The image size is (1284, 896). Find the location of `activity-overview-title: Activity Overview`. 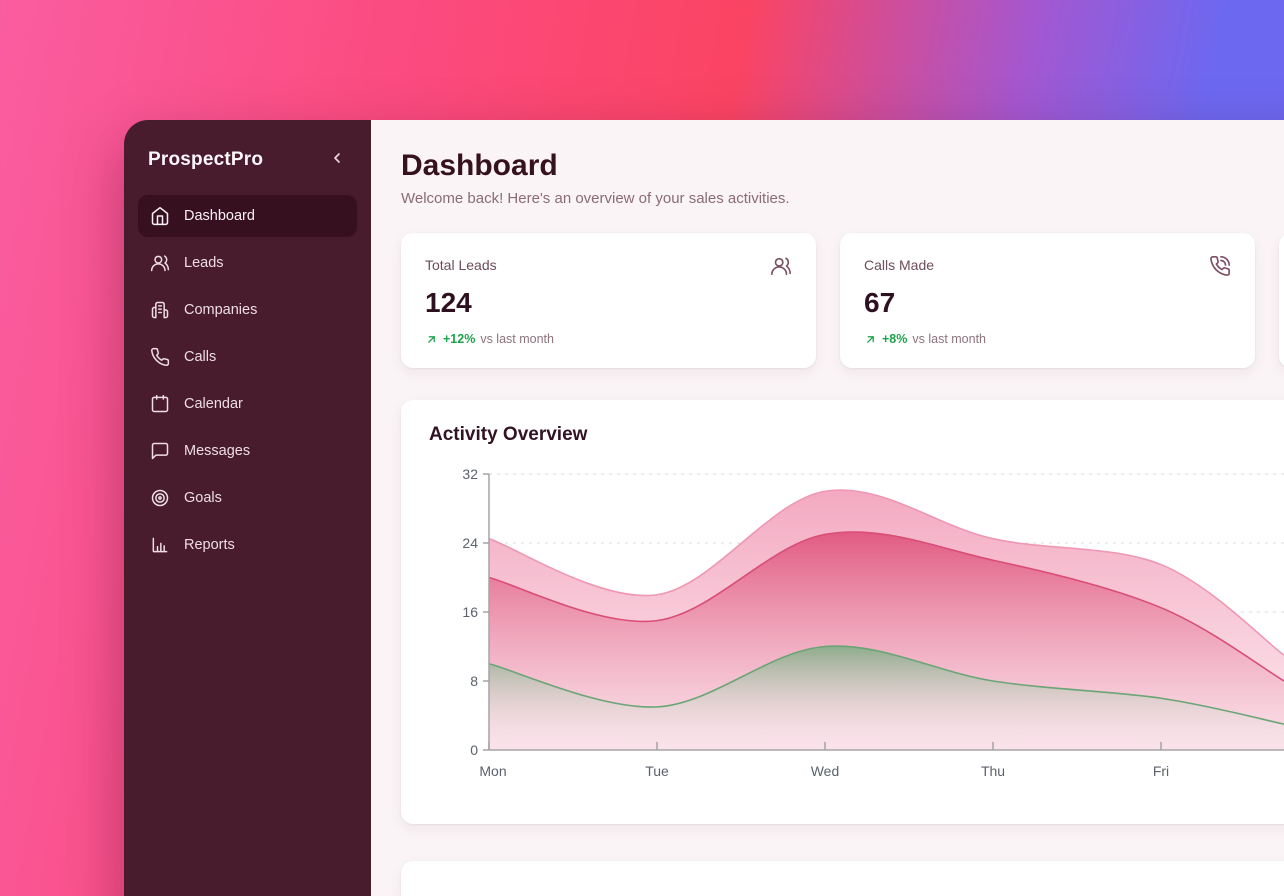

activity-overview-title: Activity Overview is located at coordinates (508, 434).